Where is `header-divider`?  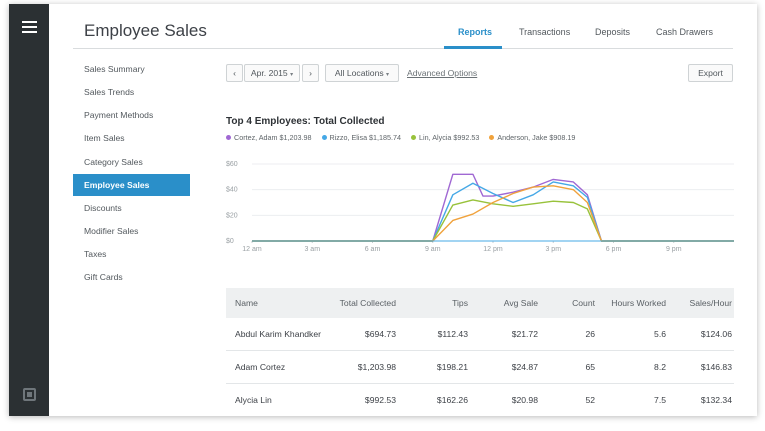 header-divider is located at coordinates (403, 48).